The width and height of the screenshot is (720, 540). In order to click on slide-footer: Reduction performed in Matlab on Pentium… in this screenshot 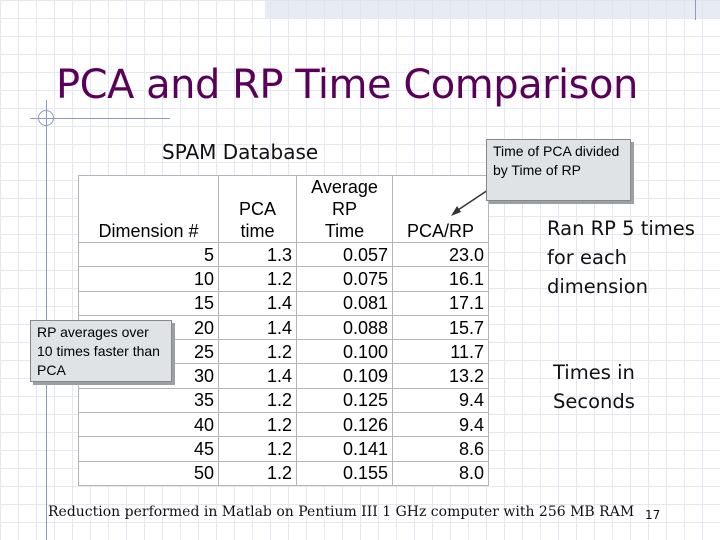, I will do `click(341, 512)`.